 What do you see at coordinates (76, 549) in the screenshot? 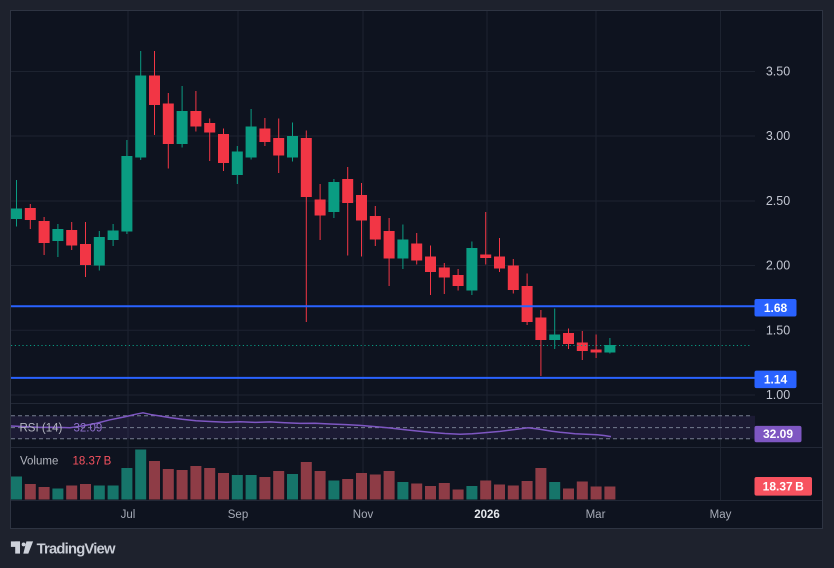
I see `svg-text: TradingView` at bounding box center [76, 549].